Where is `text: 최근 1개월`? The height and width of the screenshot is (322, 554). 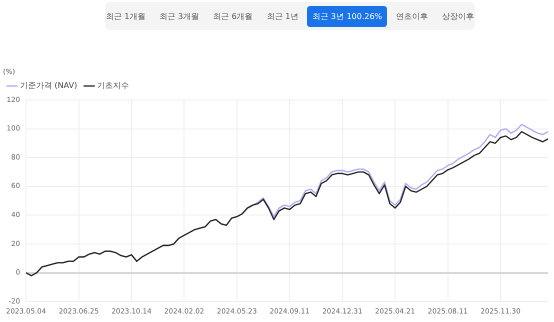 text: 최근 1개월 is located at coordinates (125, 16).